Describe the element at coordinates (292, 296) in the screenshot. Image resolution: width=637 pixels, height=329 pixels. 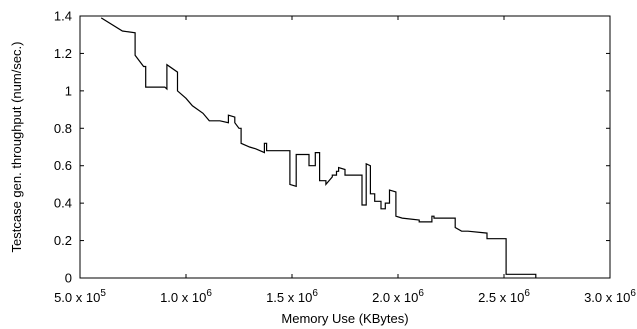
I see `x-tick-label: 1.5 x 10⁶` at that location.